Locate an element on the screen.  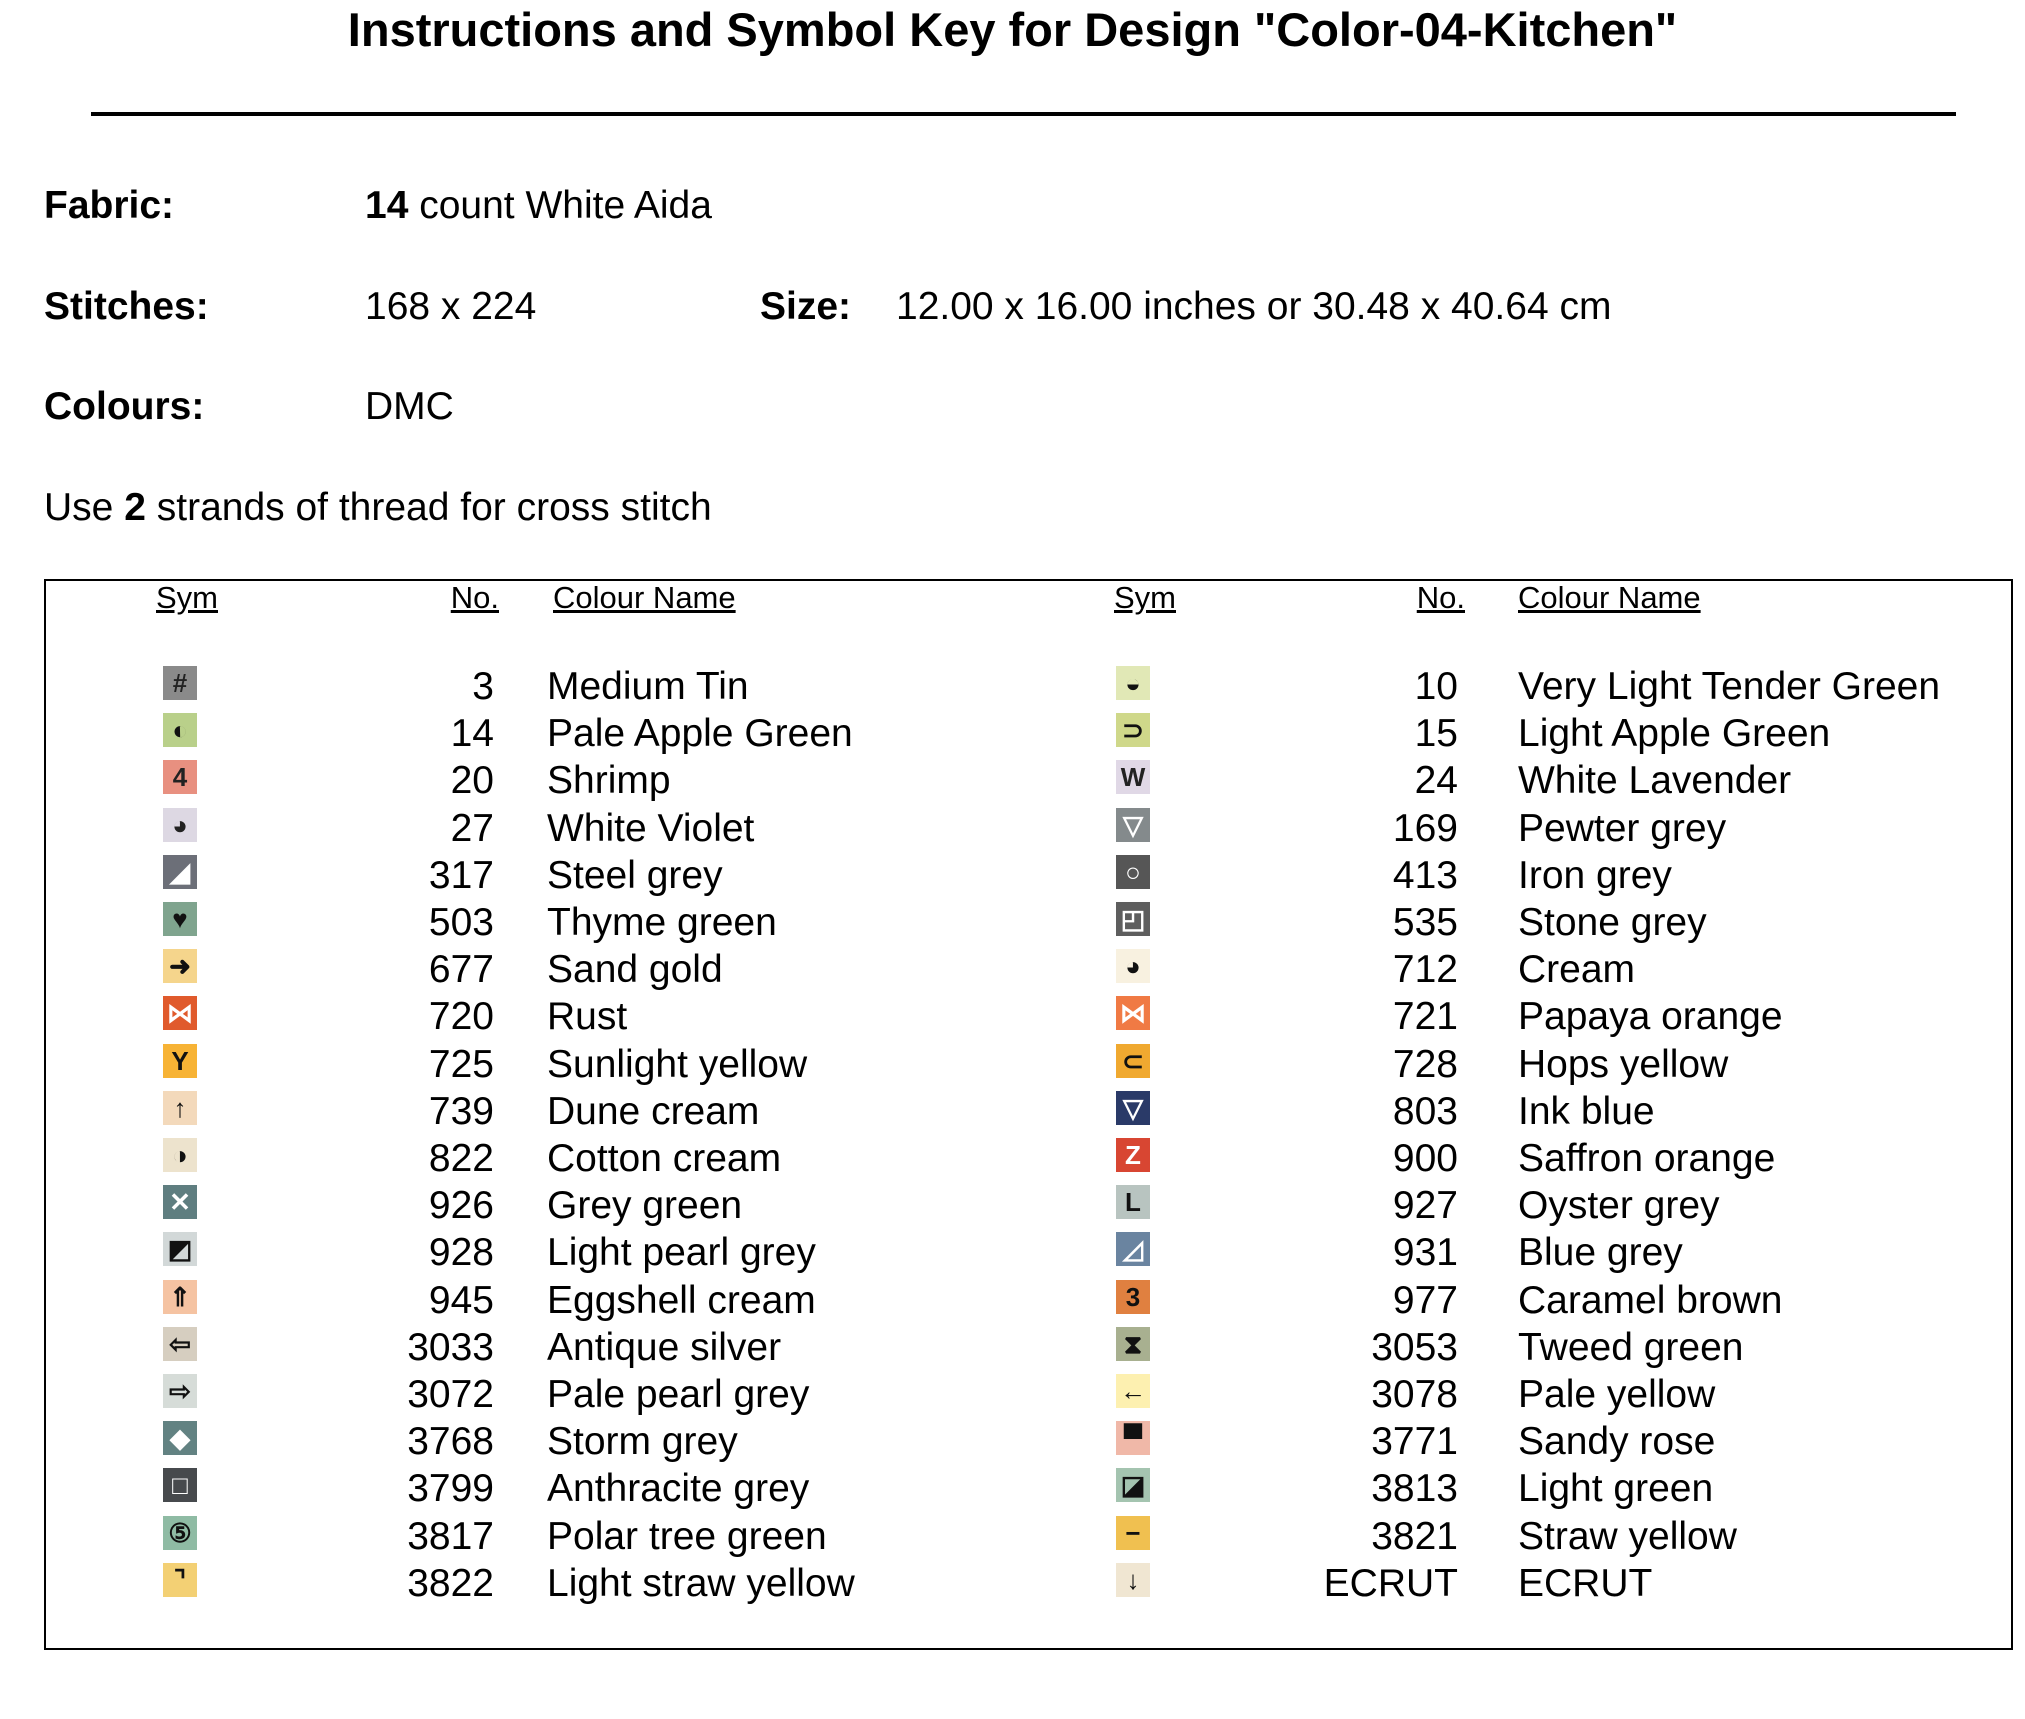
note-text: strands of thread for cross stitch is located at coordinates (428, 507).